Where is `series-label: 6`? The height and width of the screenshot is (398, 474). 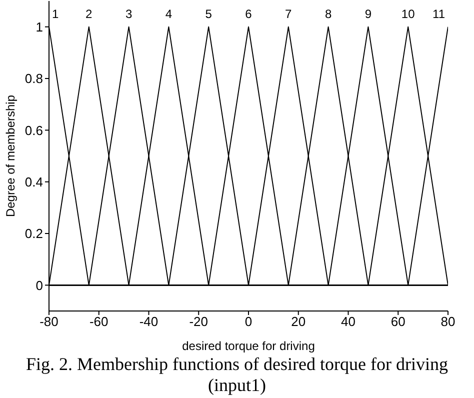 series-label: 6 is located at coordinates (248, 13).